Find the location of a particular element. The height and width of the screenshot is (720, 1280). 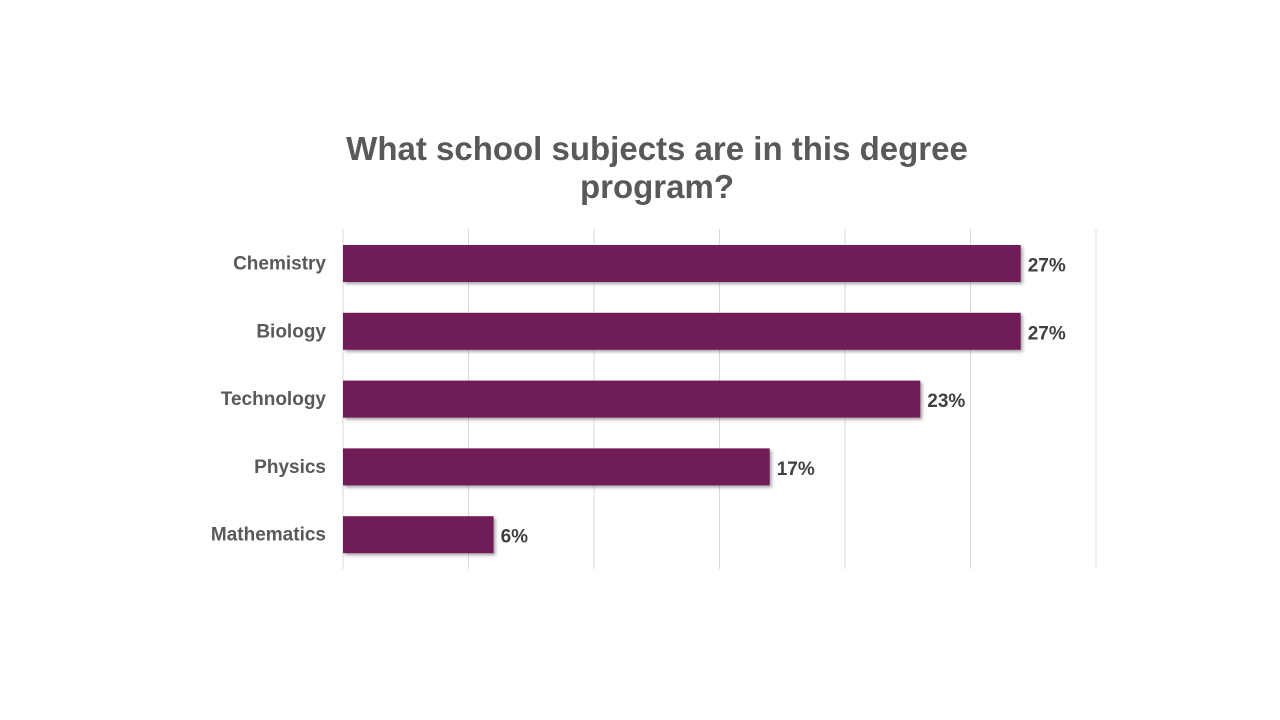

data-label: 23% is located at coordinates (946, 401).